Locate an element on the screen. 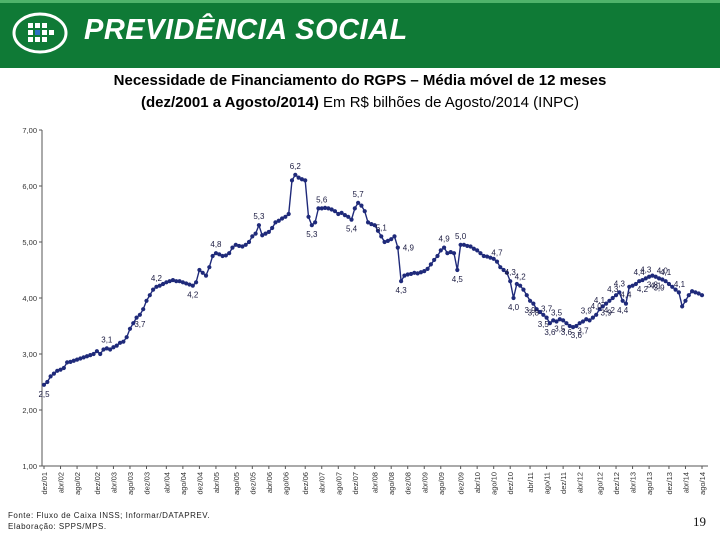 This screenshot has width=720, height=540. data-label: 5,1 is located at coordinates (382, 227).